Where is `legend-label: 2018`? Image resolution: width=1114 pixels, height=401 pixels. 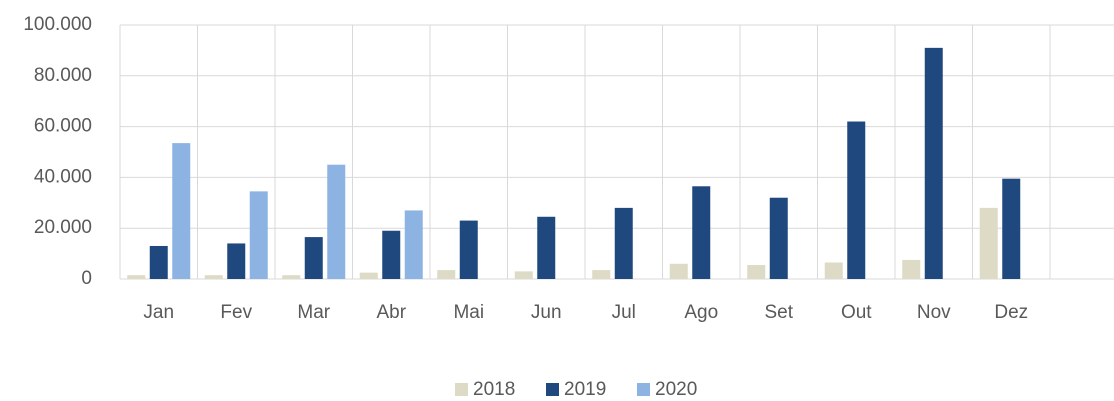
legend-label: 2018 is located at coordinates (494, 389).